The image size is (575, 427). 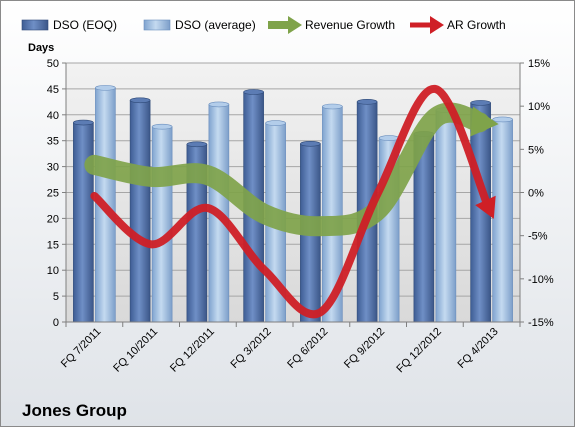 I want to click on legend-label: Revenue Growth, so click(x=350, y=25).